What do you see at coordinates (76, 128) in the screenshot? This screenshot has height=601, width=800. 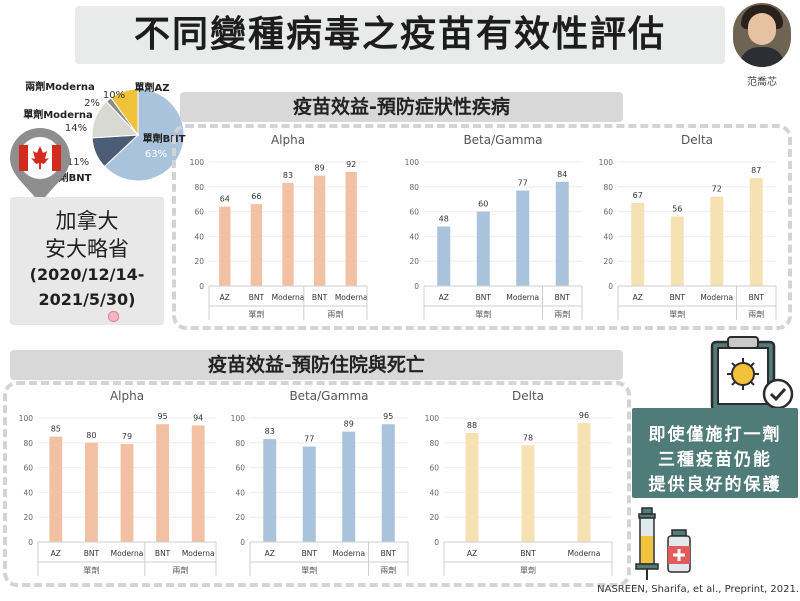 I see `pie-percent-label: 14%` at bounding box center [76, 128].